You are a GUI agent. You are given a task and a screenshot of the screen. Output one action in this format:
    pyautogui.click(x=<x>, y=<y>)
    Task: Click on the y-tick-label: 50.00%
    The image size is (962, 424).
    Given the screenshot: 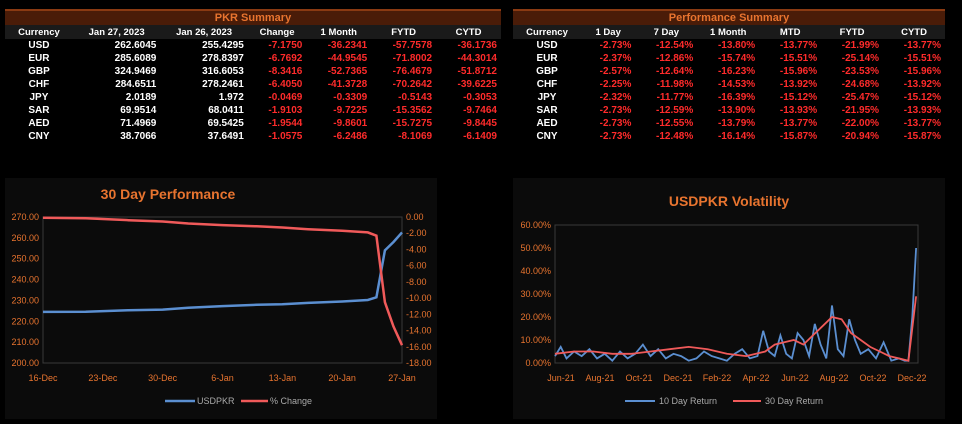 What is the action you would take?
    pyautogui.click(x=535, y=248)
    